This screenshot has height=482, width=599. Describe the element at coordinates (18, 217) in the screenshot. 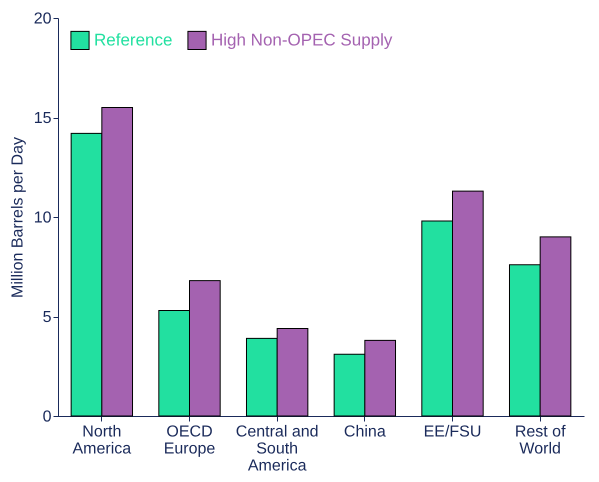

I see `y-axis-title: Million Barrels per Day` at that location.